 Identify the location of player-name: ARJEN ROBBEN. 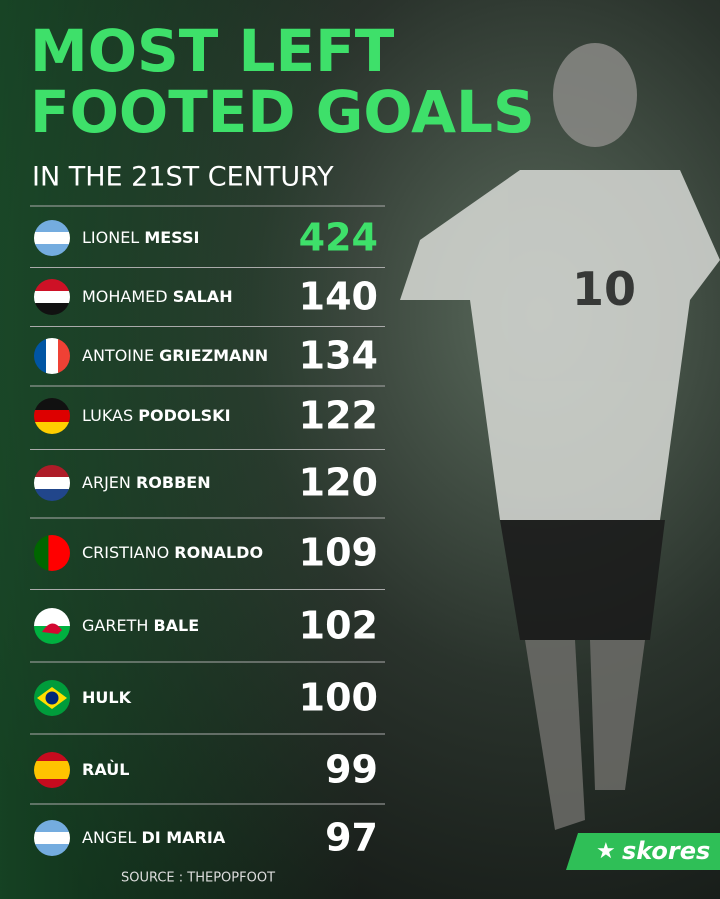
(146, 482).